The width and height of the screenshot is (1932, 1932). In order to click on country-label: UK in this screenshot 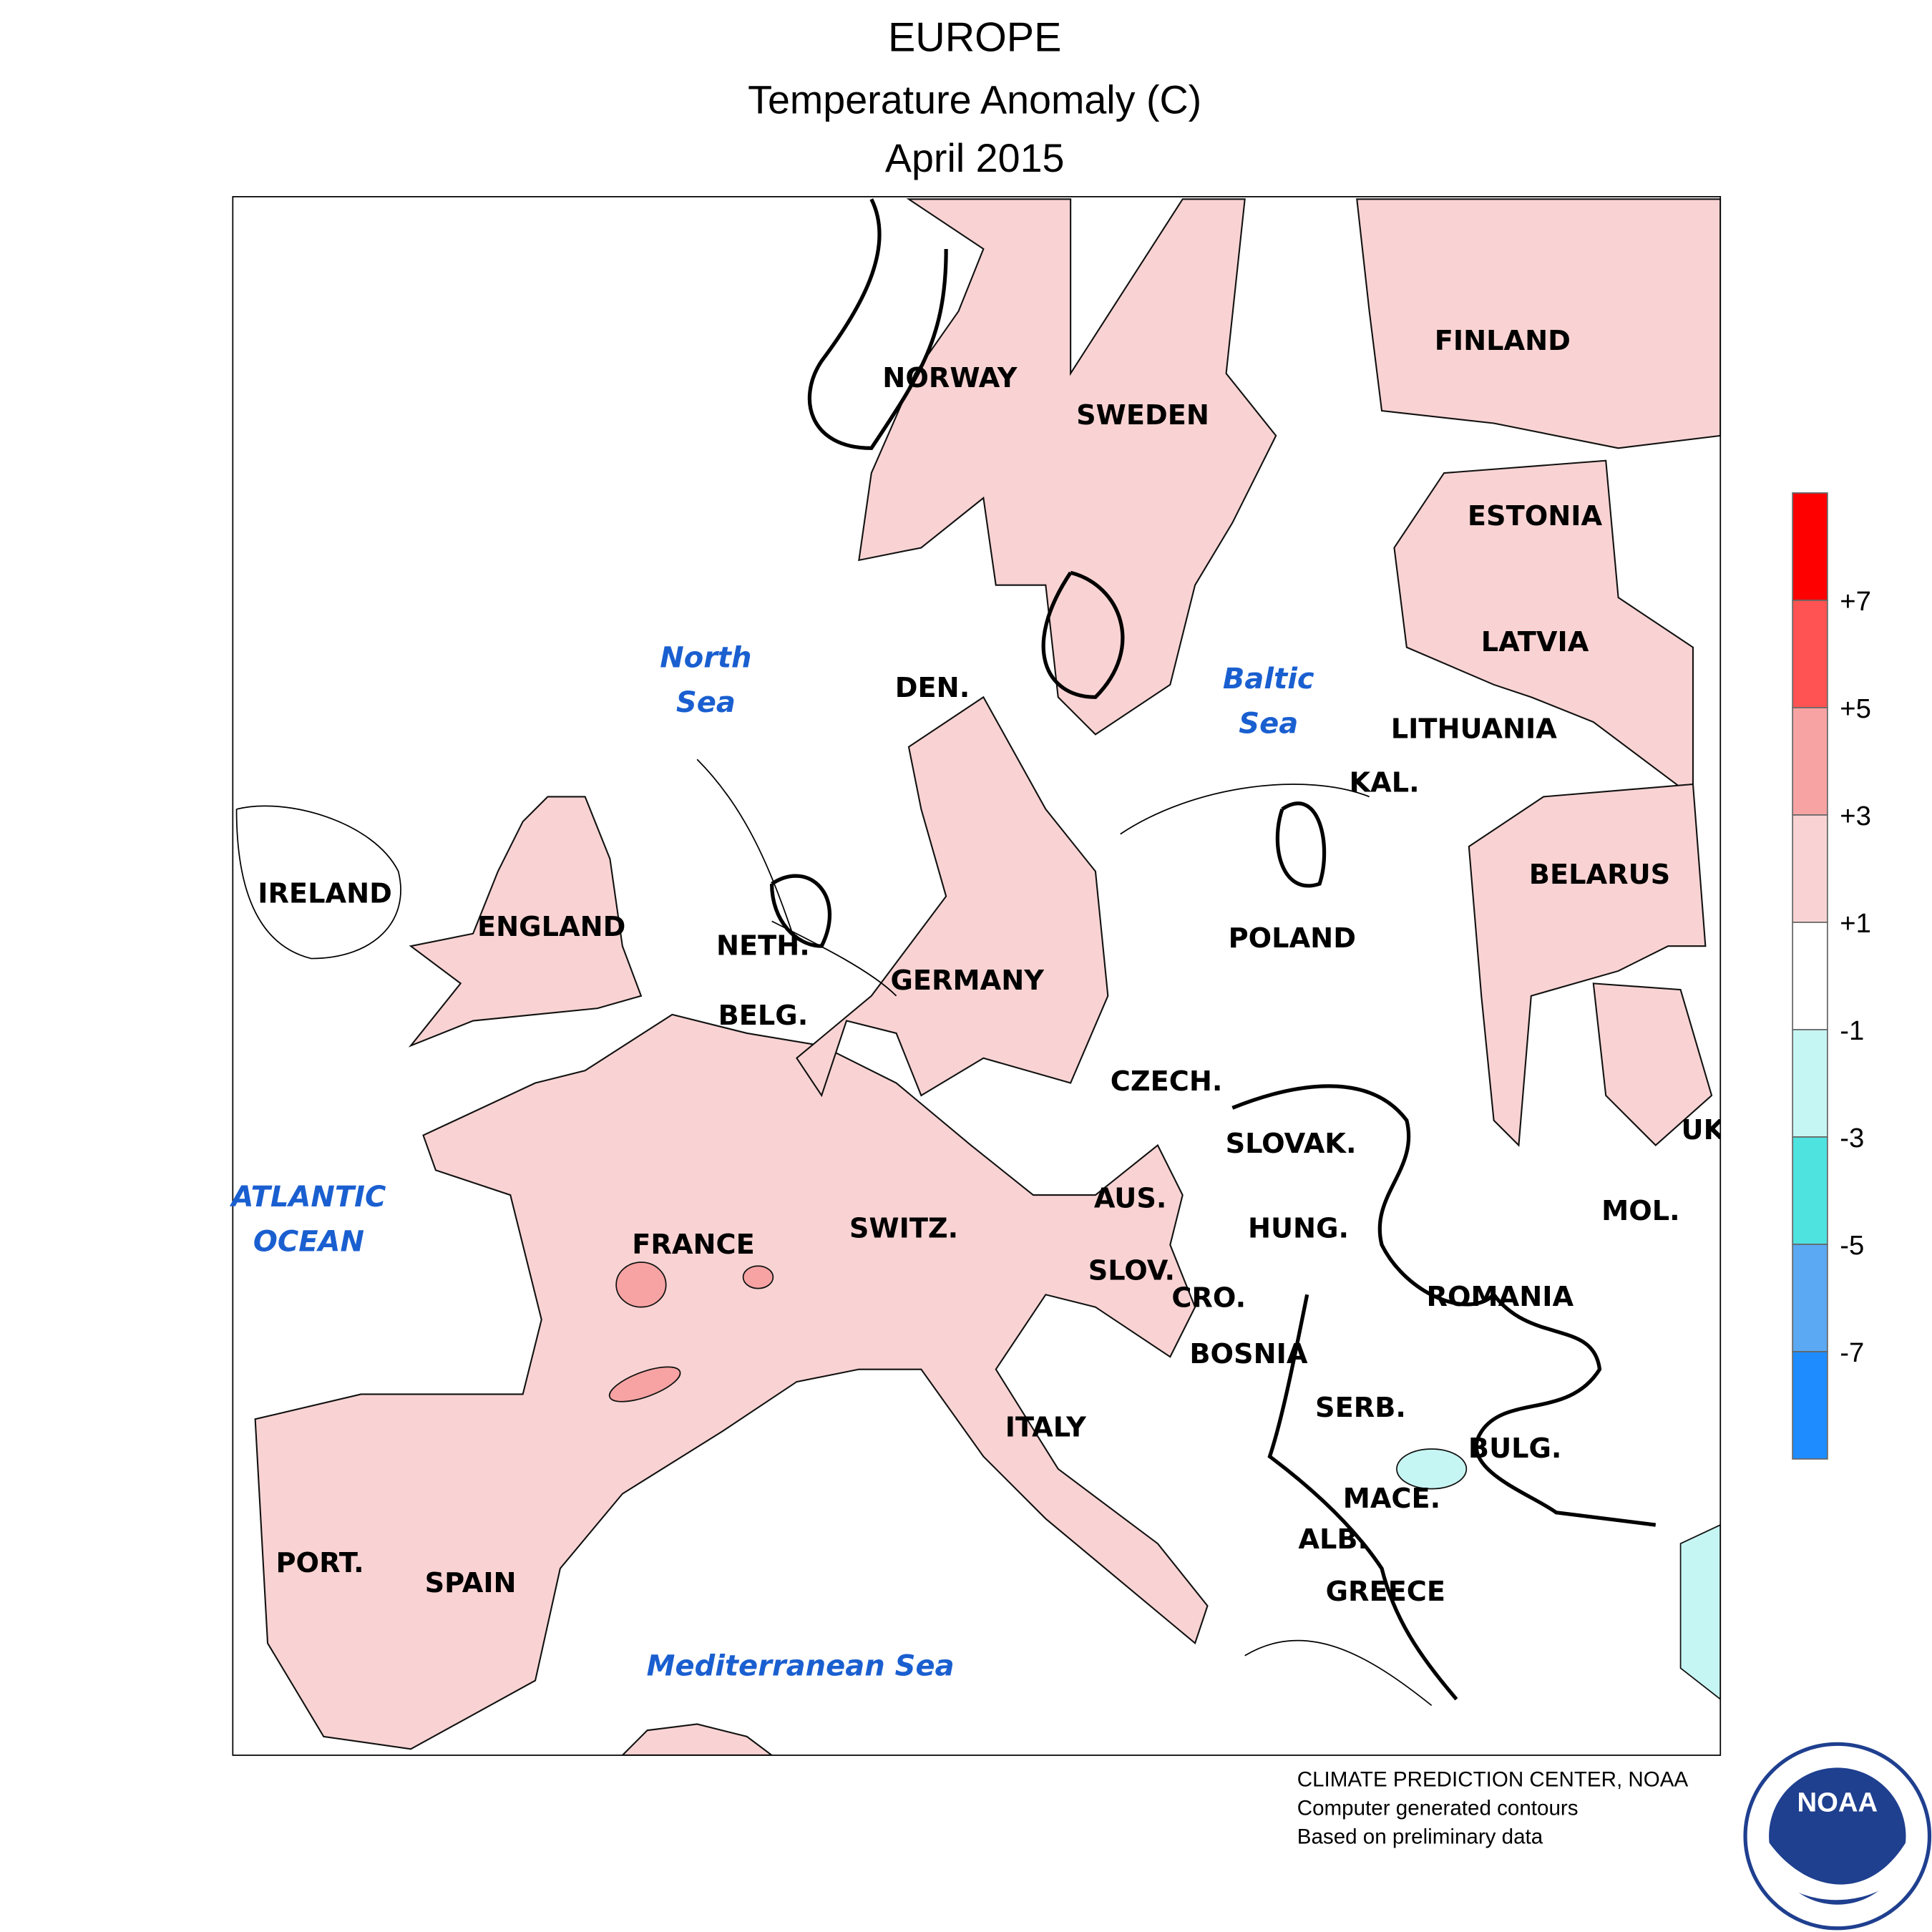, I will do `click(1704, 1130)`.